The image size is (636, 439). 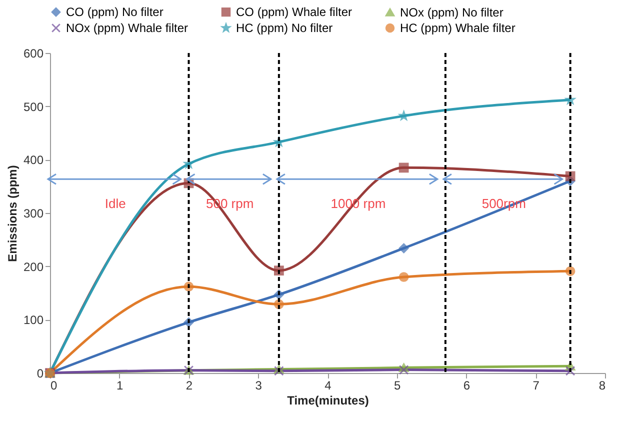 What do you see at coordinates (33, 267) in the screenshot?
I see `y-tick-label: 200` at bounding box center [33, 267].